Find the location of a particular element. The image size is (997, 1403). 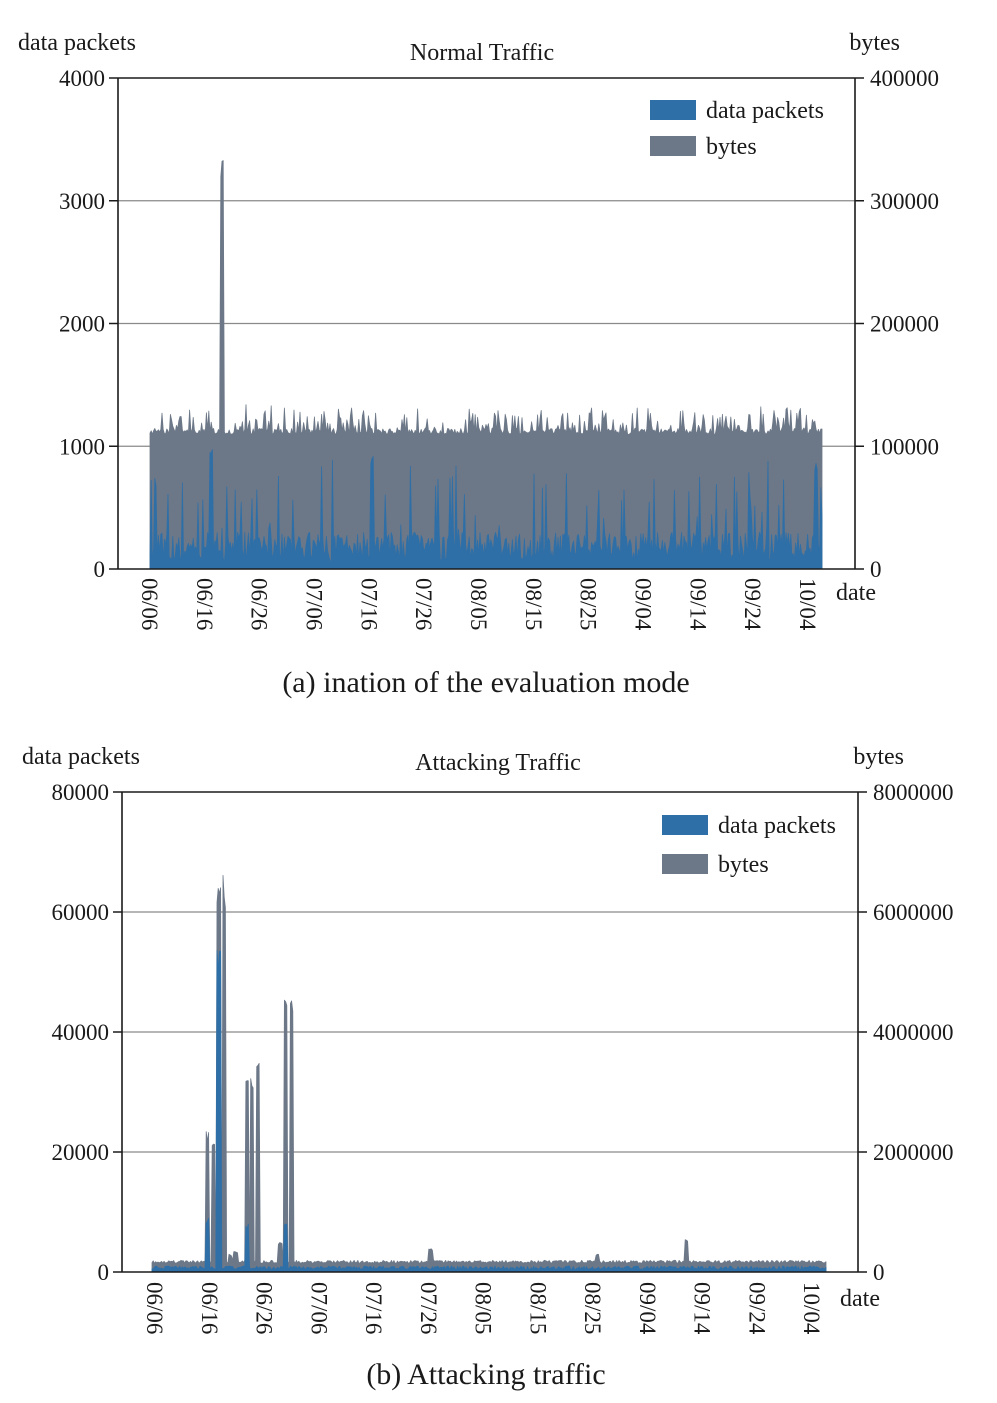

y-tick-label-right: 400000 is located at coordinates (904, 78).